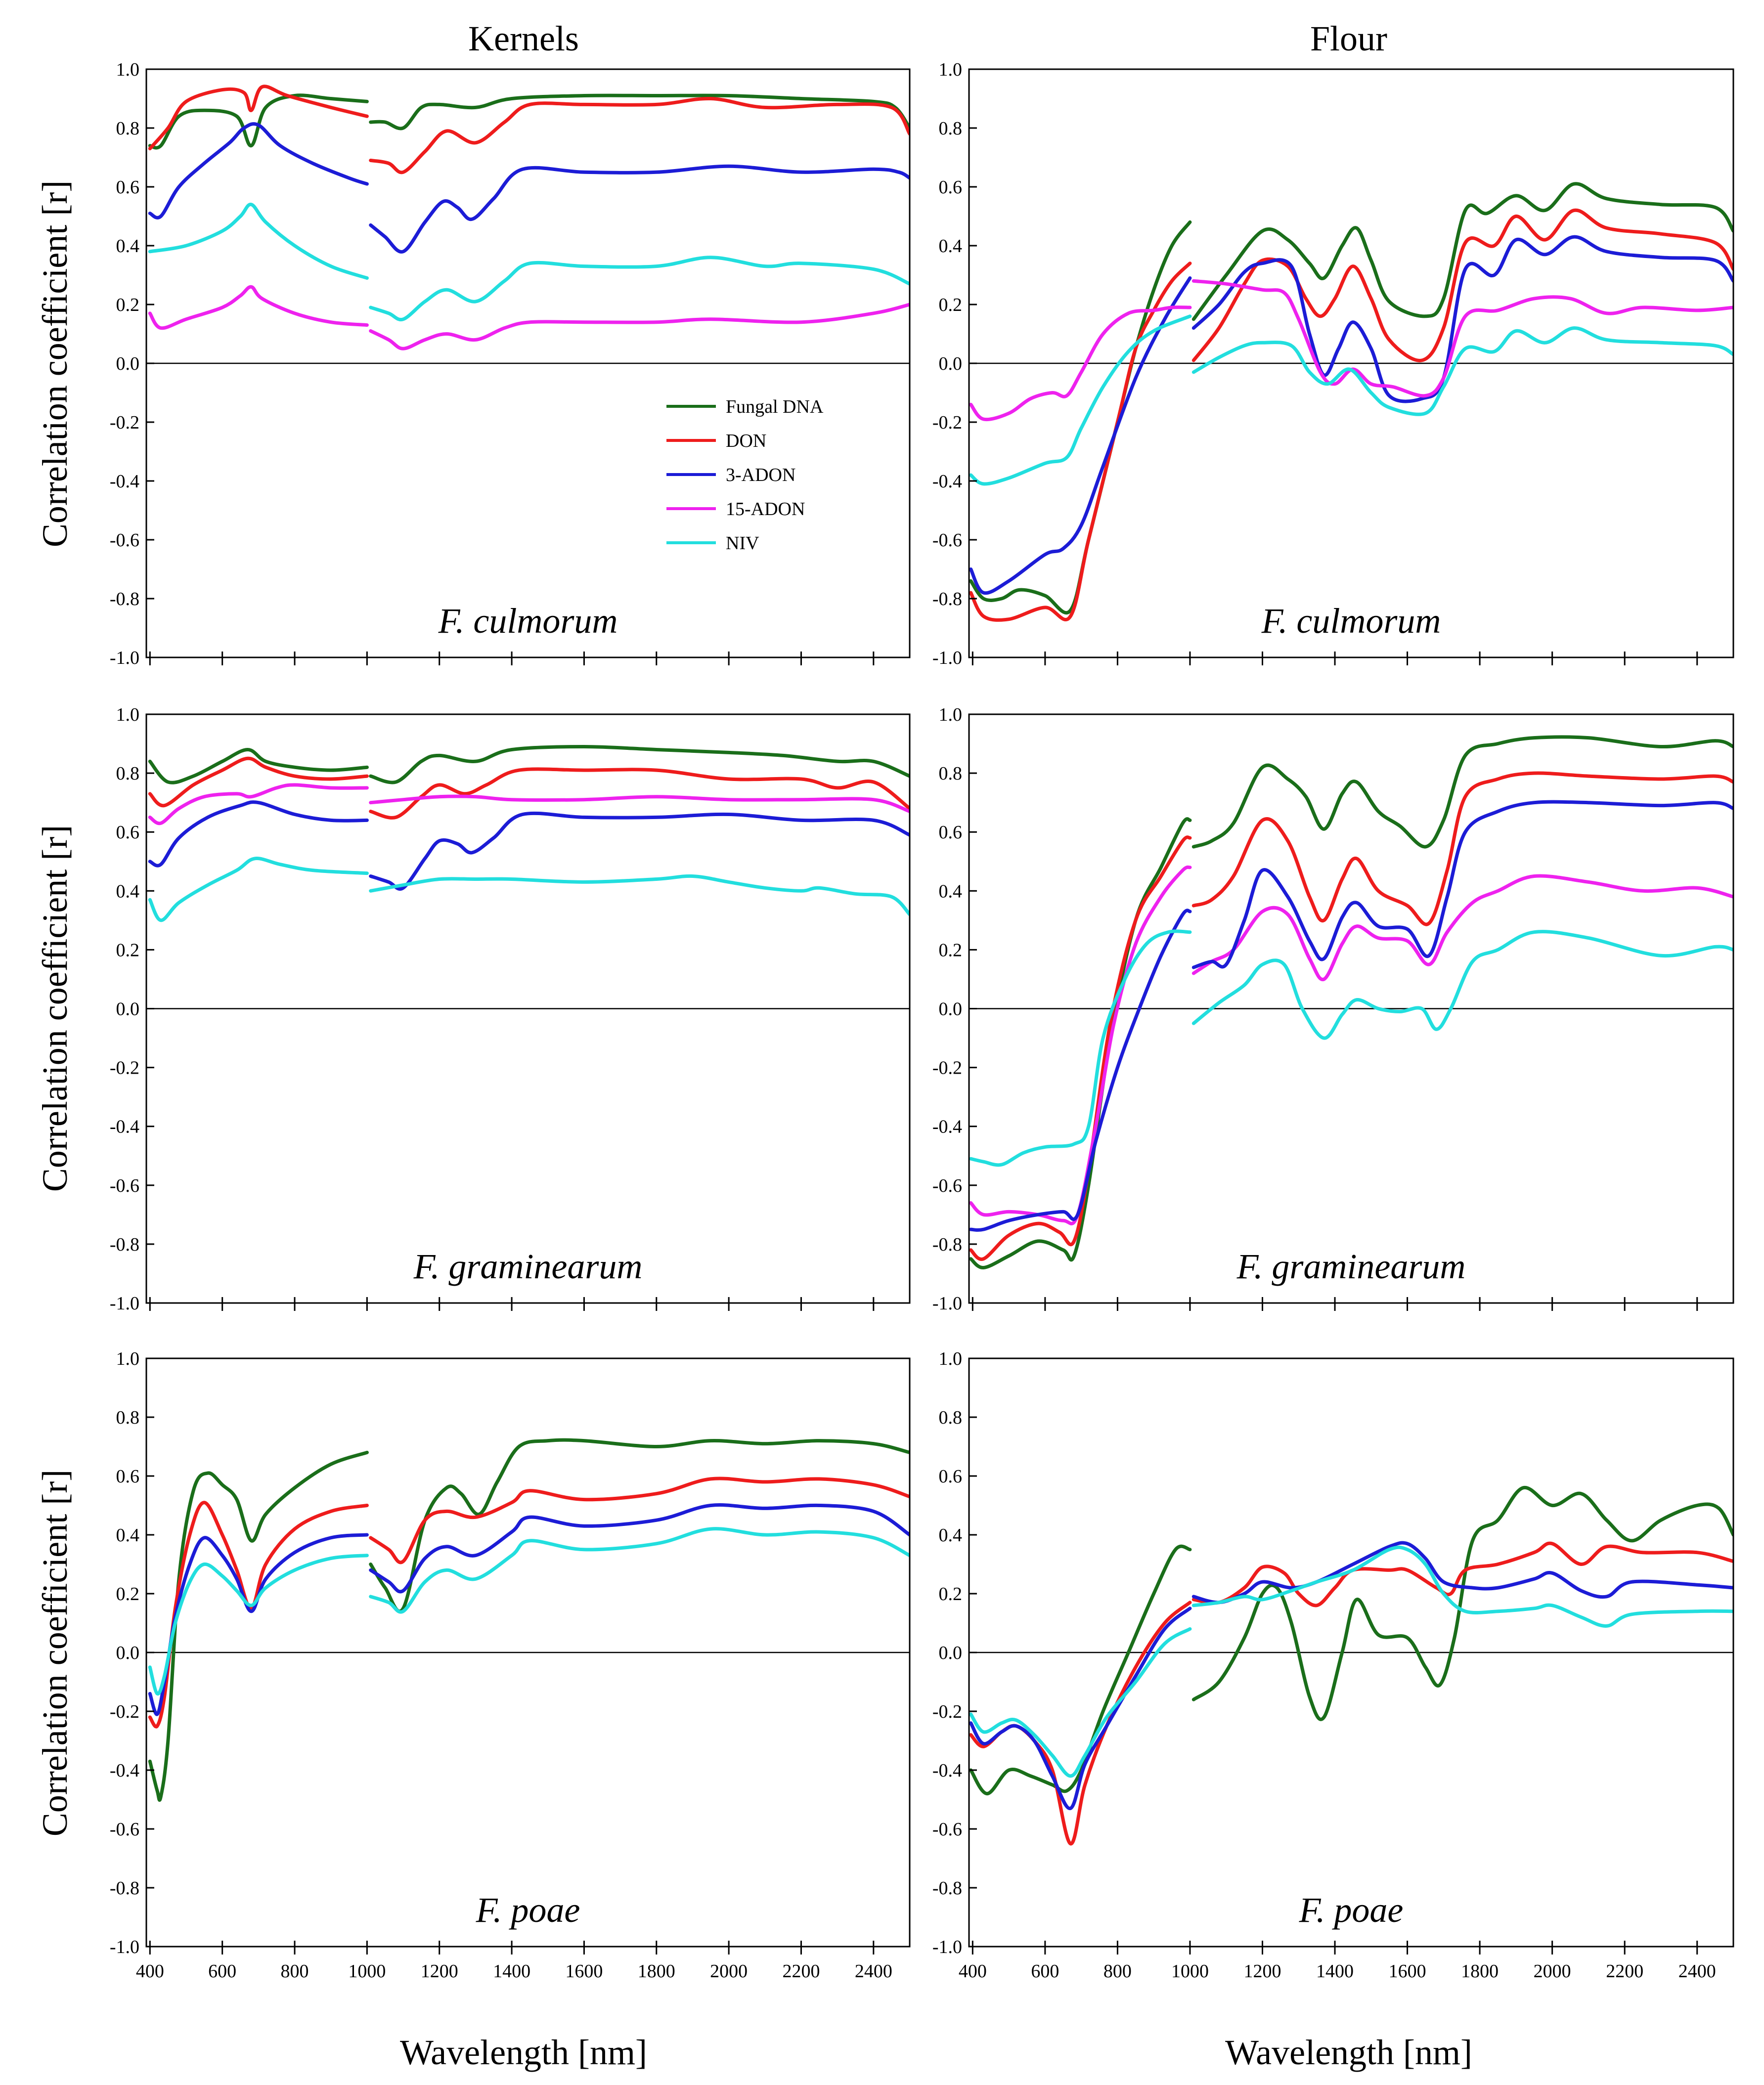  What do you see at coordinates (1348, 2052) in the screenshot?
I see `x-axis-label-flour: Wavelength [nm]` at bounding box center [1348, 2052].